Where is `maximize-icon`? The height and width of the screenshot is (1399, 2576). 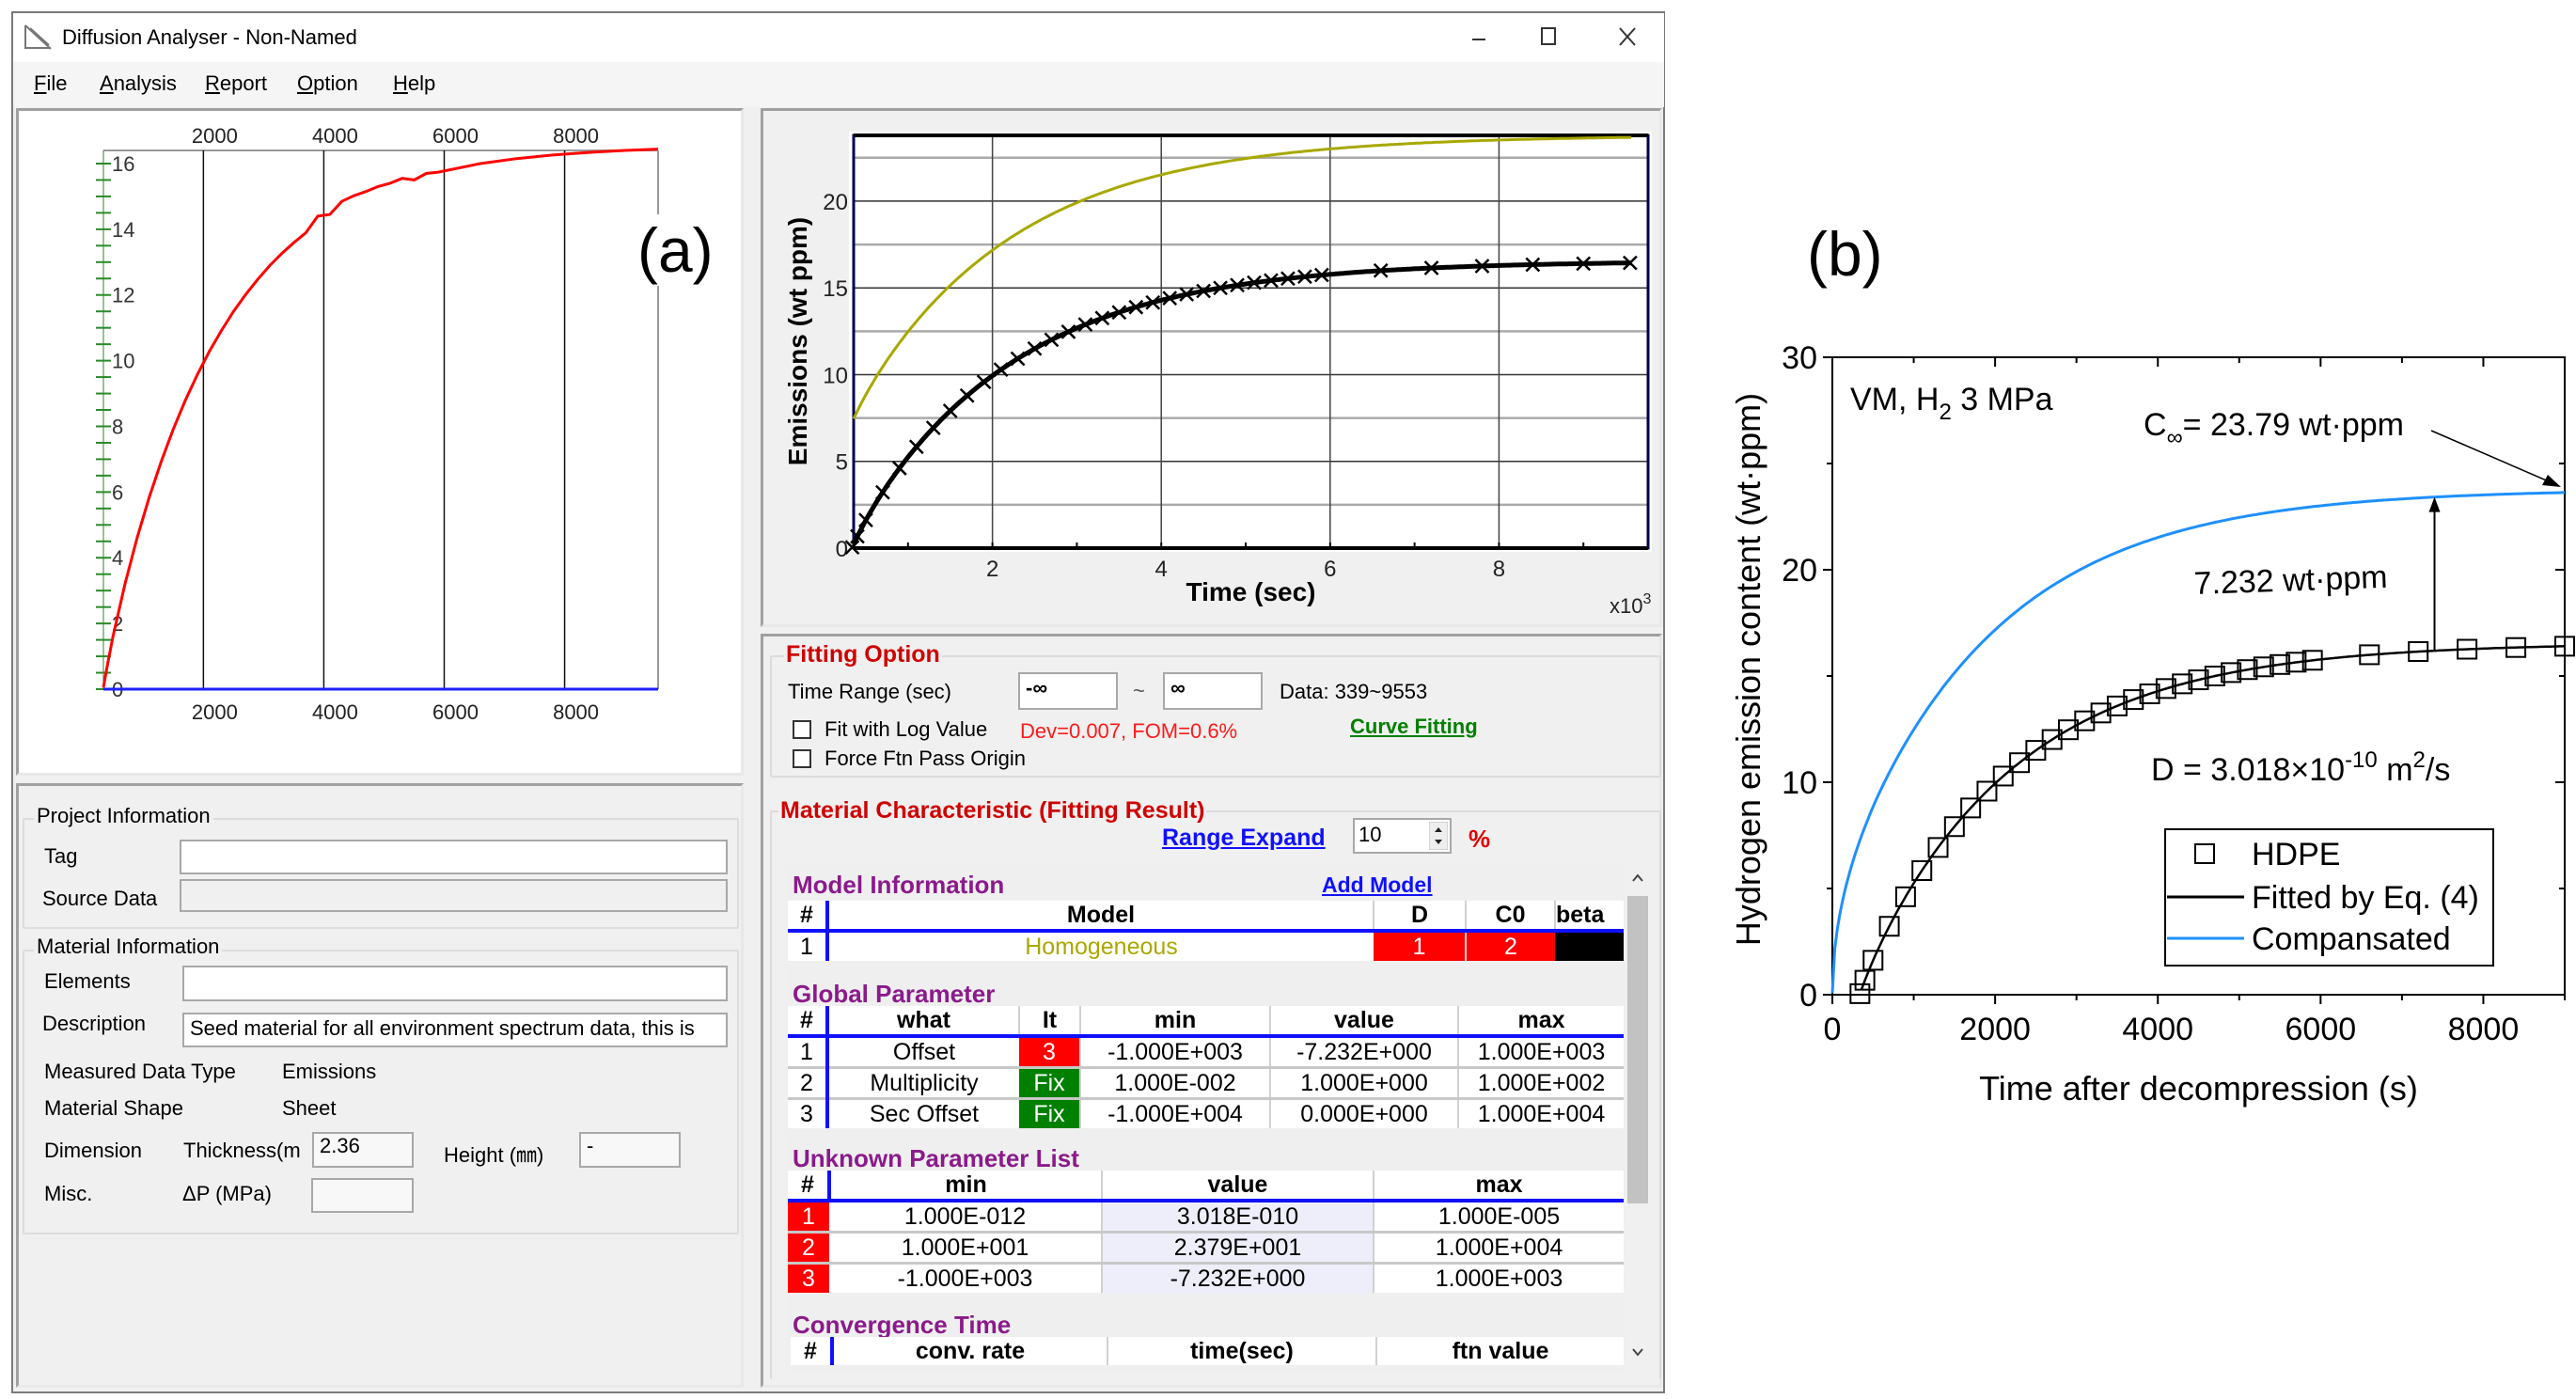
maximize-icon is located at coordinates (1549, 37).